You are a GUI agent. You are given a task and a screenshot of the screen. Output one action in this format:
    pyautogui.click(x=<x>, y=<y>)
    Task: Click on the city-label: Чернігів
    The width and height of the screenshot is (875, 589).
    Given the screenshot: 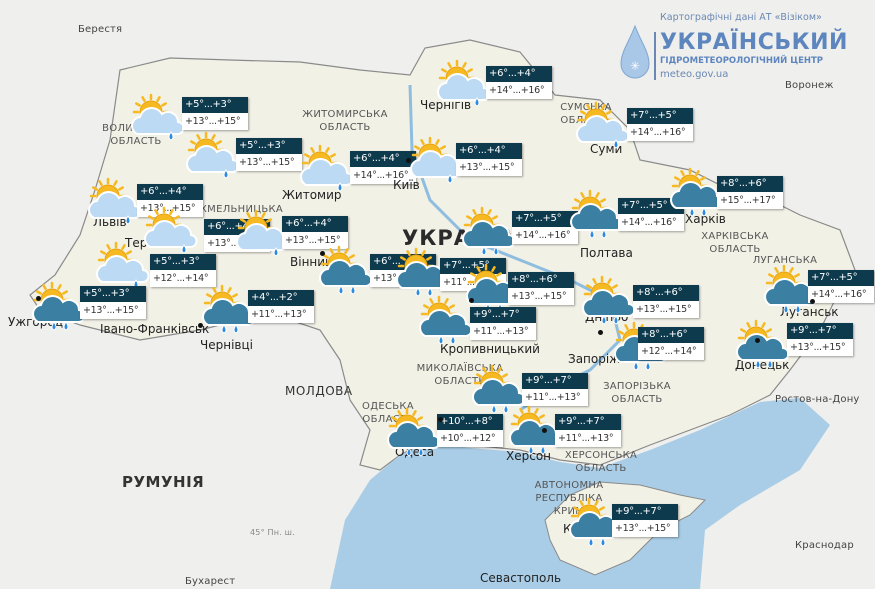 What is the action you would take?
    pyautogui.click(x=446, y=105)
    